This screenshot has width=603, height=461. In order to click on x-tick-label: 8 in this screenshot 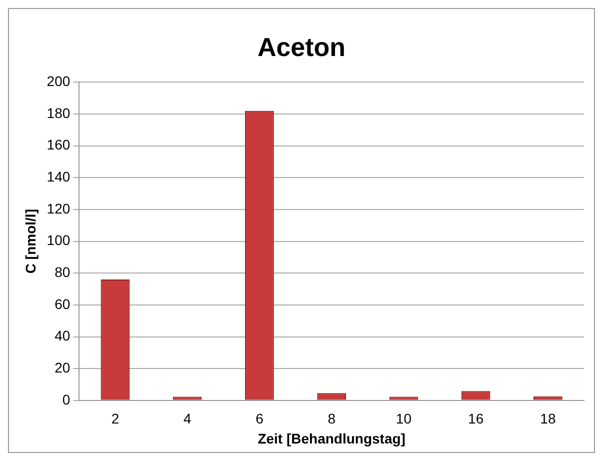, I will do `click(332, 418)`.